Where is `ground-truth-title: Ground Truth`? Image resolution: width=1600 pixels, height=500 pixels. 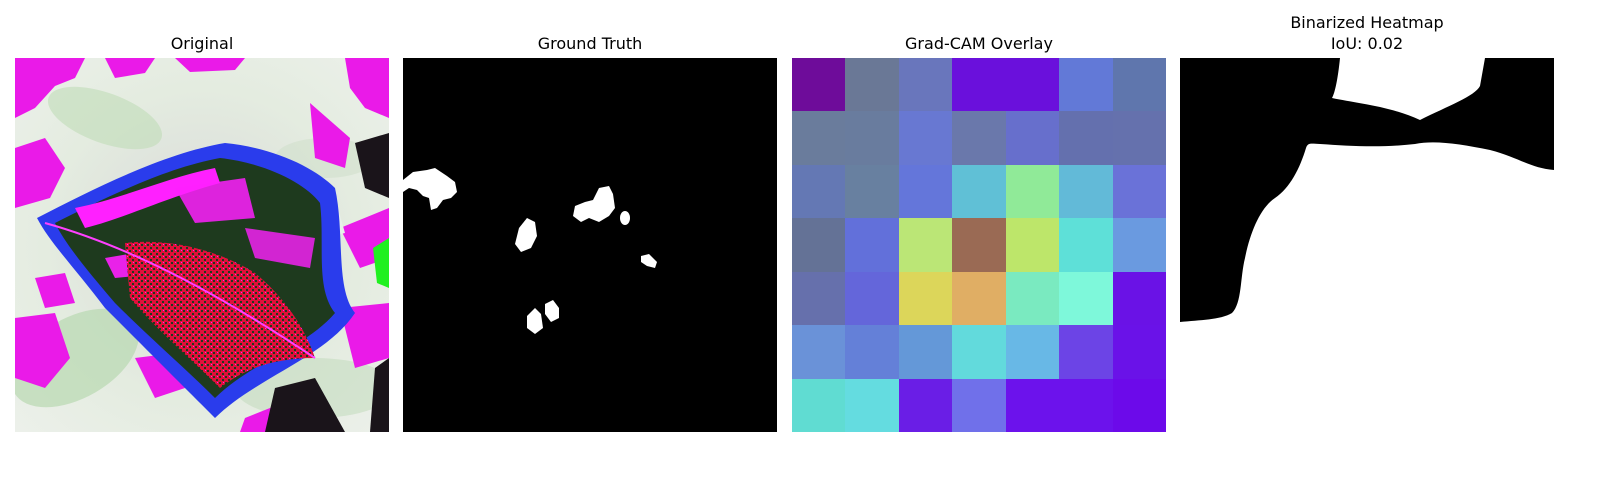 ground-truth-title: Ground Truth is located at coordinates (590, 43).